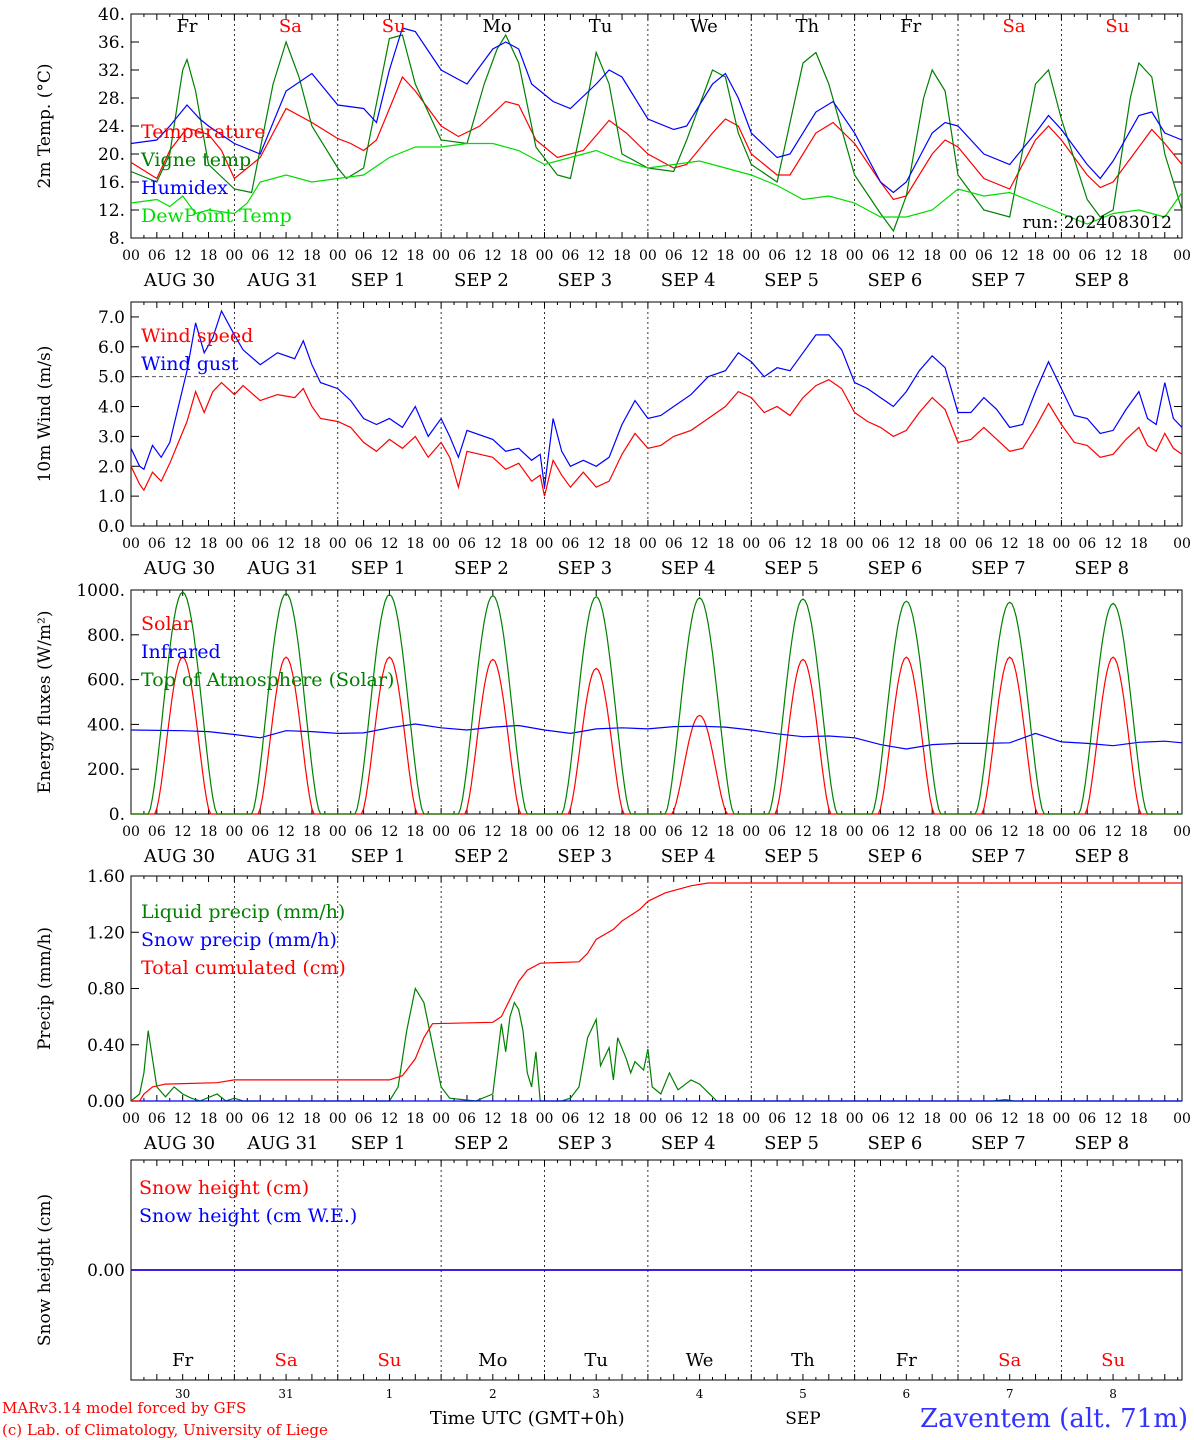 This screenshot has height=1440, width=1194. Describe the element at coordinates (907, 1394) in the screenshot. I see `day-number-label: 6` at that location.